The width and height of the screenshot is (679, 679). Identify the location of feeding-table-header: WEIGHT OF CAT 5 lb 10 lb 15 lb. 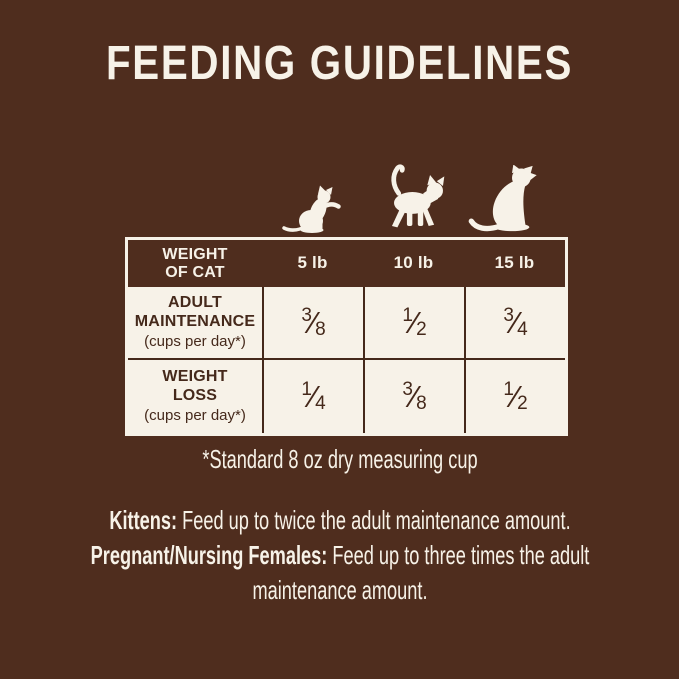
(346, 263).